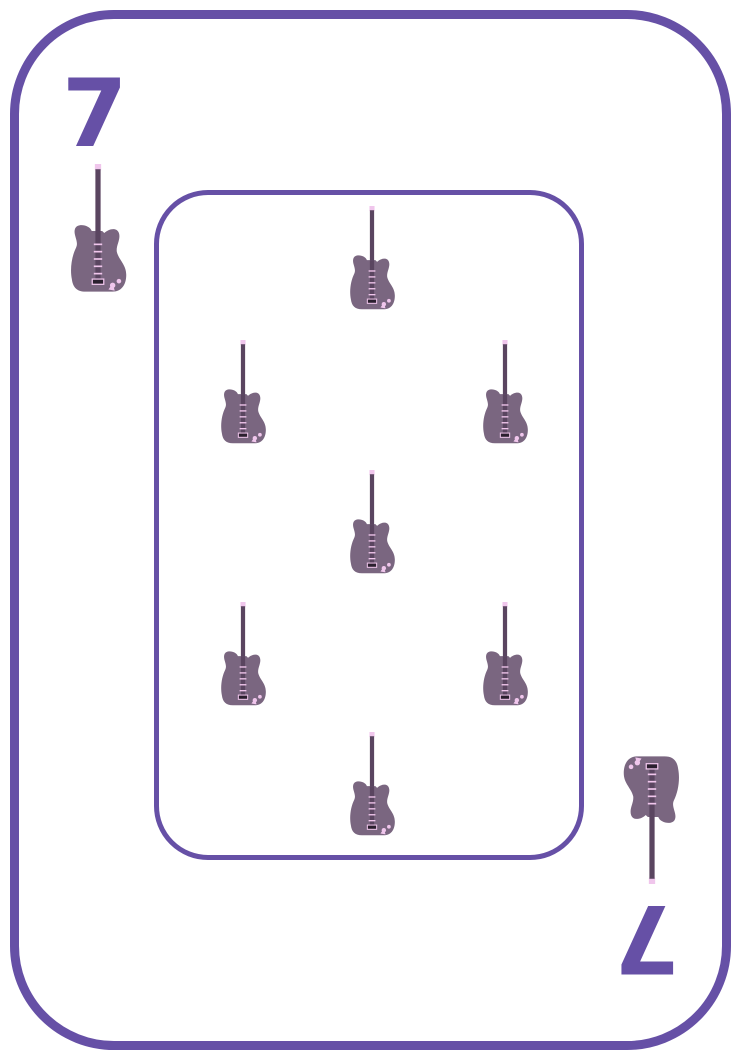 Image resolution: width=735 pixels, height=1050 pixels. What do you see at coordinates (99, 228) in the screenshot?
I see `corner-guitar-icon-top` at bounding box center [99, 228].